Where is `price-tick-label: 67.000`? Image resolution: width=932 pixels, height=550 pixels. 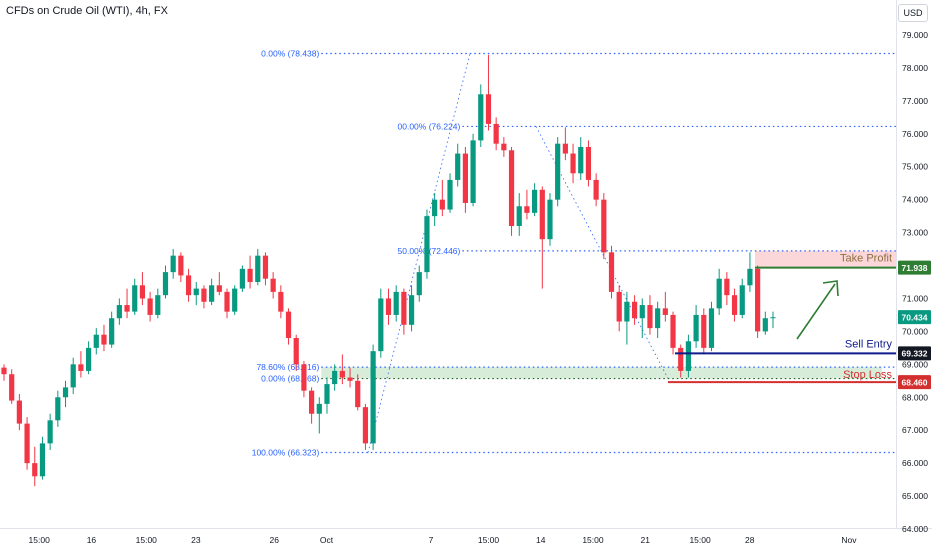 price-tick-label: 67.000 is located at coordinates (915, 430).